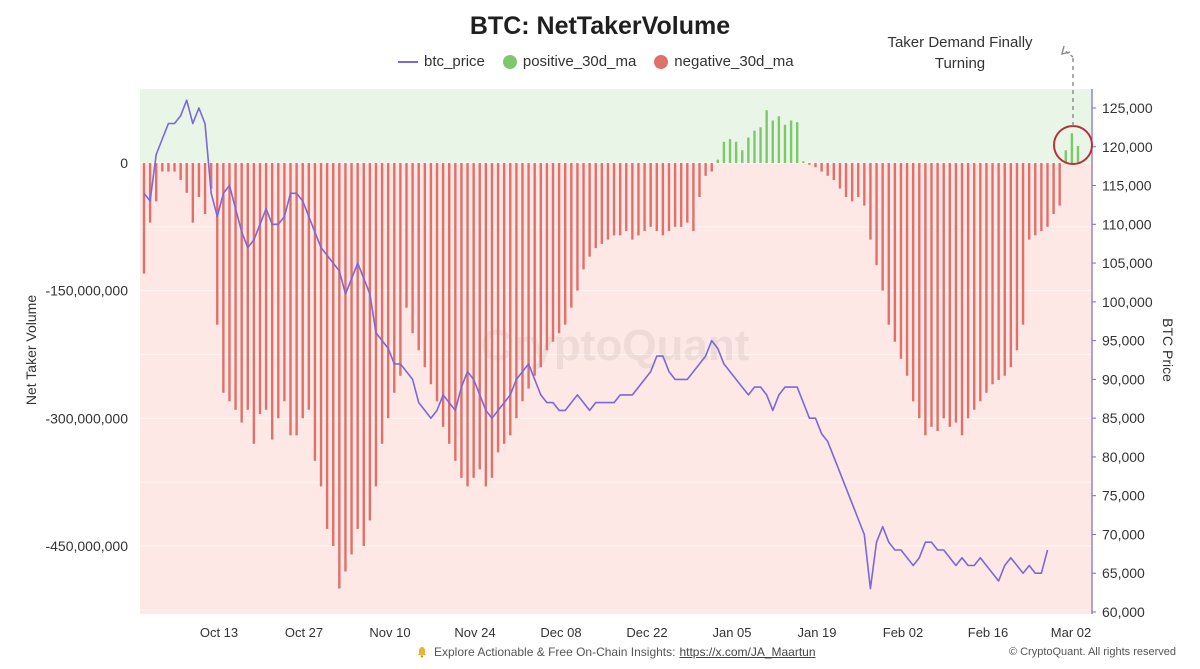  I want to click on legend-item-negative: negative_30d_ma, so click(724, 61).